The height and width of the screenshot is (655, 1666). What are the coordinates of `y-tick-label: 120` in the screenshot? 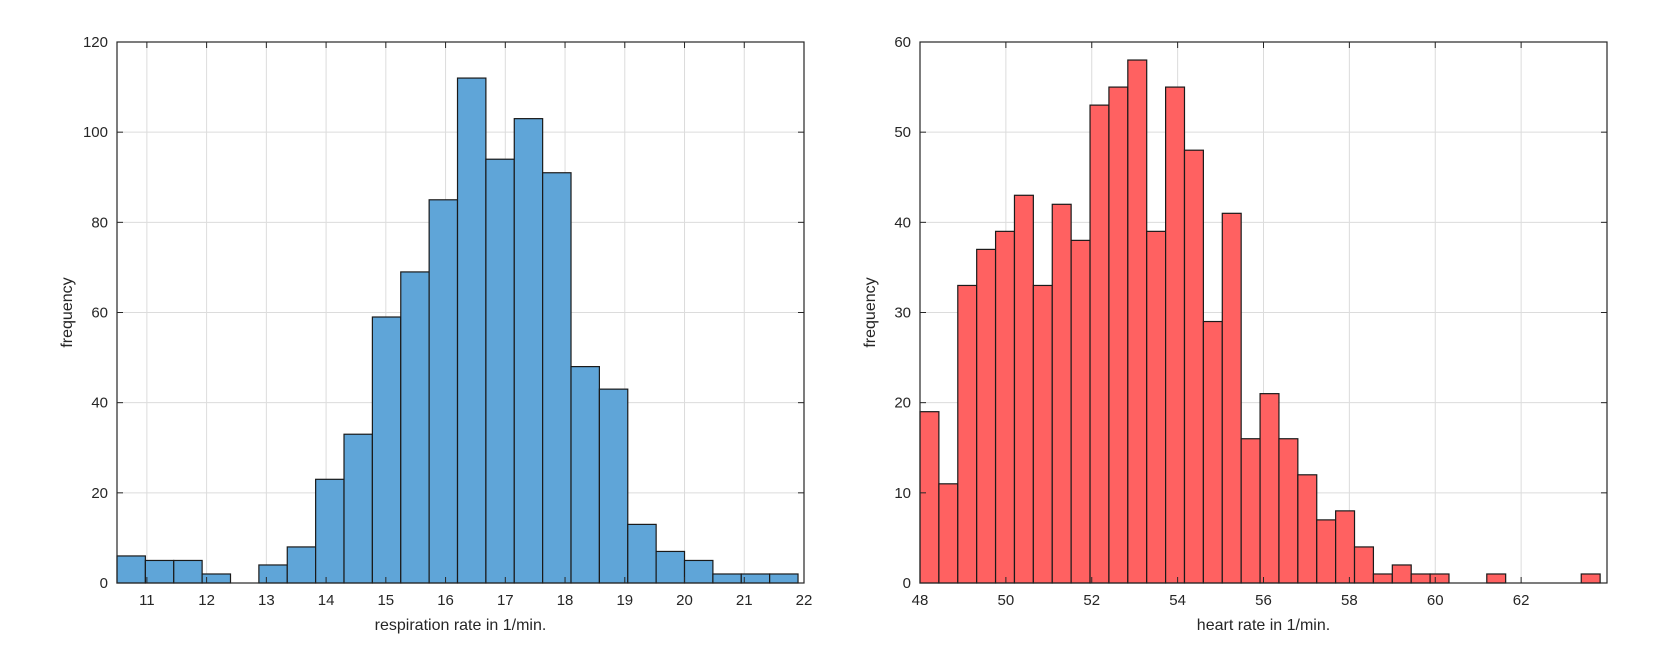 It's located at (95, 42).